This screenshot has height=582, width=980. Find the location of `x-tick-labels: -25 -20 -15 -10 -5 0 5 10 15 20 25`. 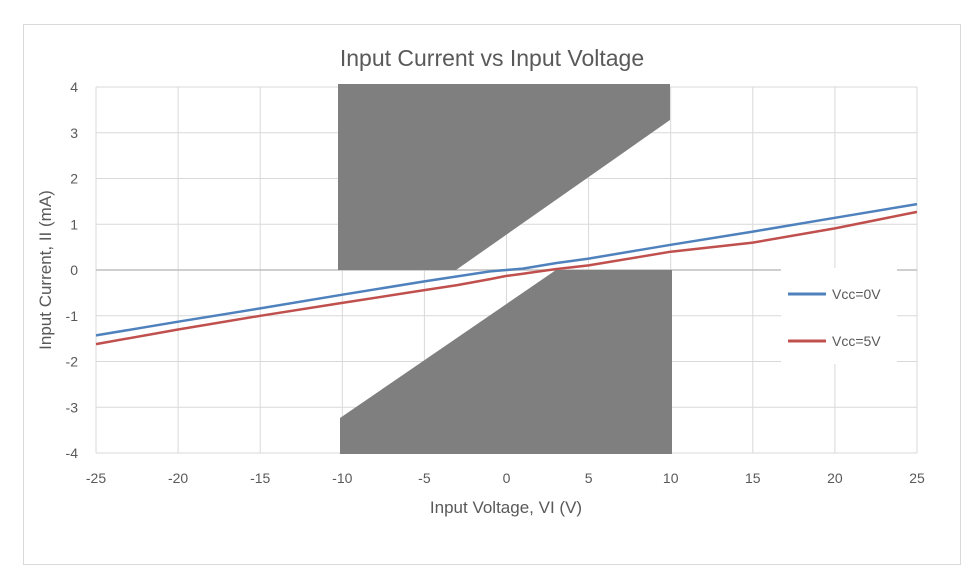

x-tick-labels: -25 -20 -15 -10 -5 0 5 10 15 20 25 is located at coordinates (505, 478).